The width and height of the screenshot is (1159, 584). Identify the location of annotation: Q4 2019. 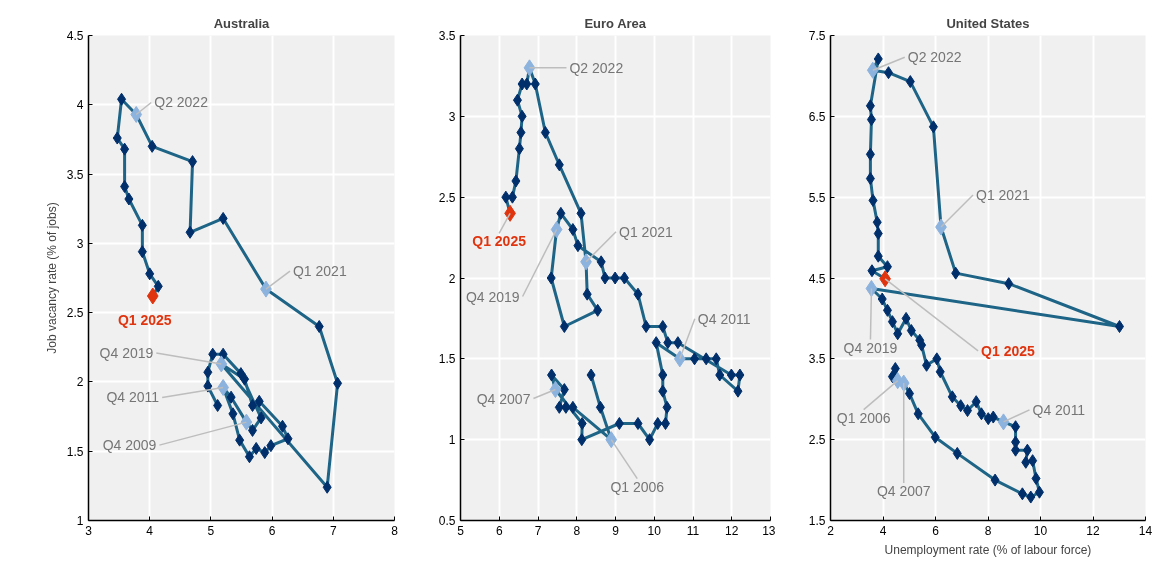
(492, 296).